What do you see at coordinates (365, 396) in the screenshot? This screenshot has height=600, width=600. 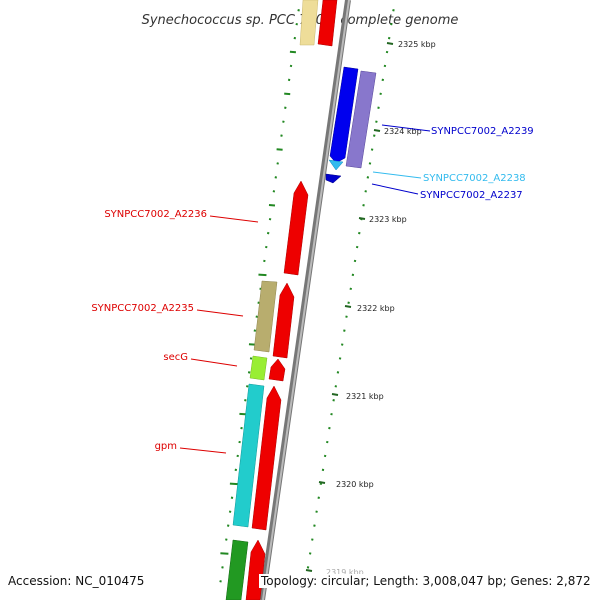 I see `tick-label-2321: 2321 kbp` at bounding box center [365, 396].